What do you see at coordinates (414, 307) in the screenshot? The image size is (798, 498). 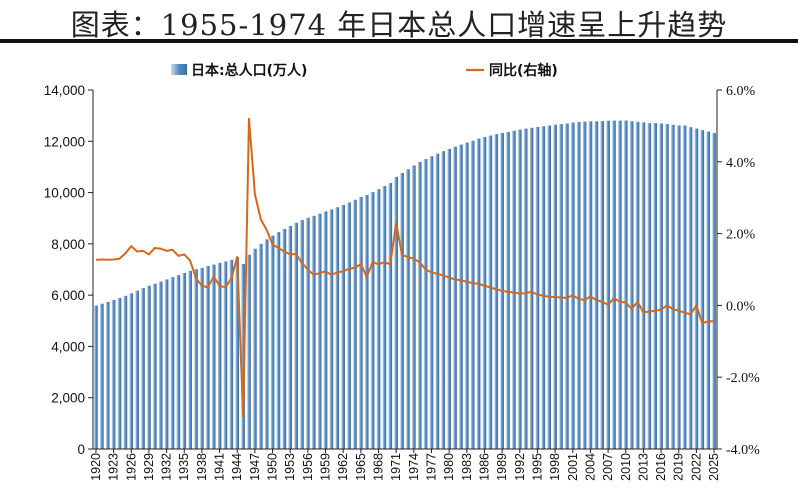 I see `bar-1974` at bounding box center [414, 307].